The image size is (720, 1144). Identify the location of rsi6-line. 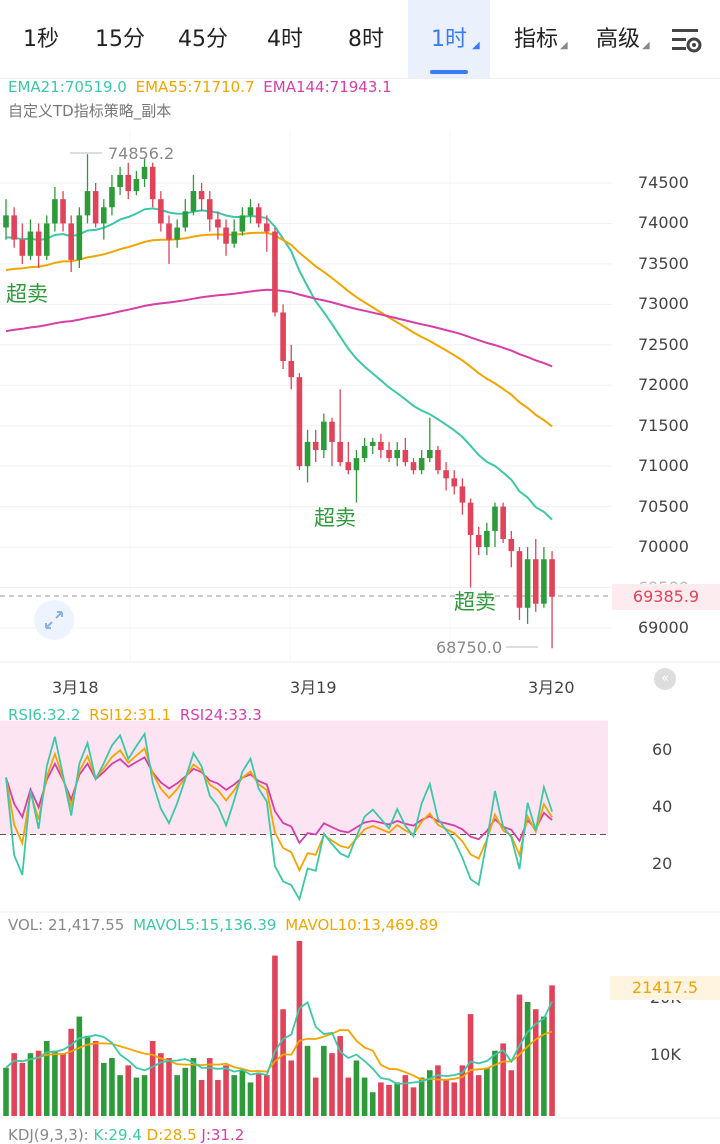
(279, 816).